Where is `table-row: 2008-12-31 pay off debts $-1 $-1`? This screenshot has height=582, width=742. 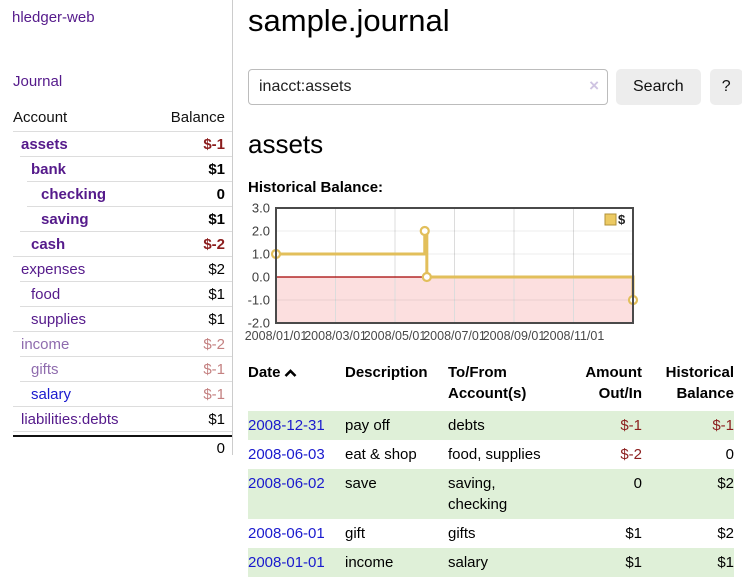 table-row: 2008-12-31 pay off debts $-1 $-1 is located at coordinates (491, 425).